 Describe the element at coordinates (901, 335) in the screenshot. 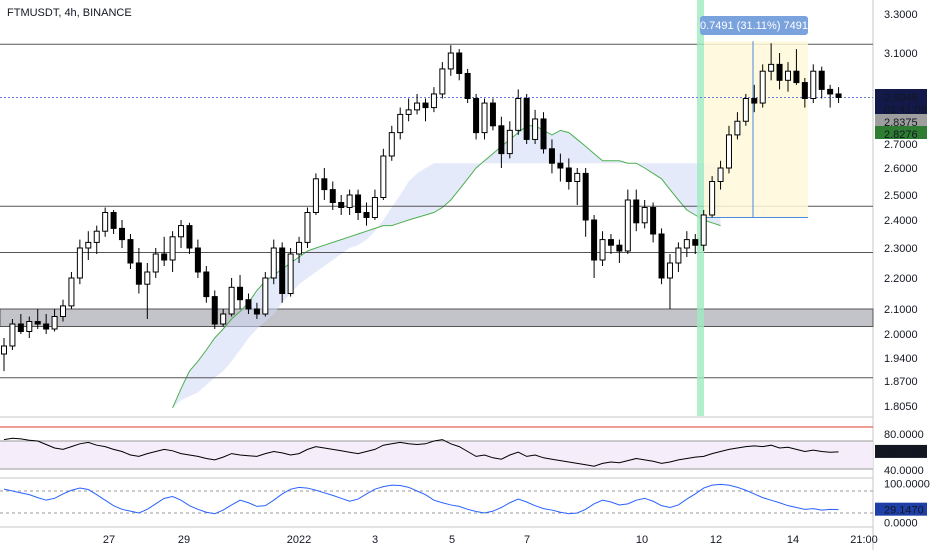

I see `price-tick-label: 2.0000` at that location.